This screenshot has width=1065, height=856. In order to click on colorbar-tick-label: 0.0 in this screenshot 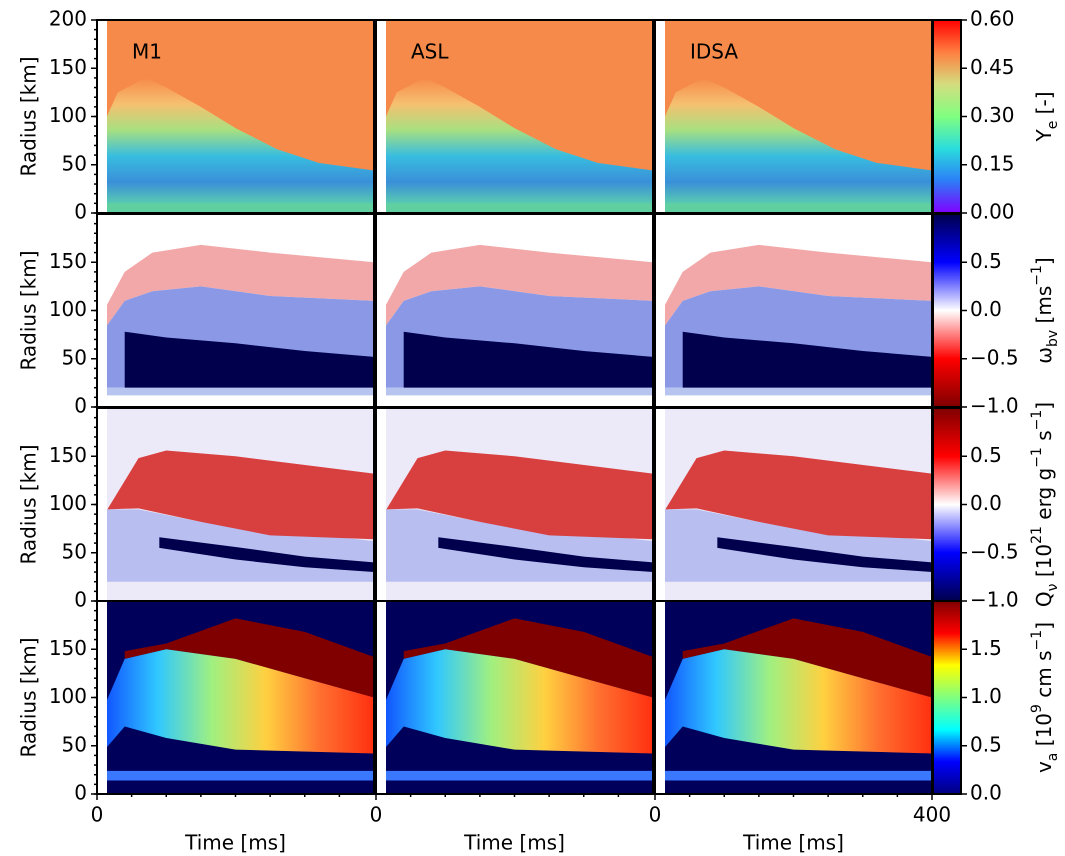, I will do `click(986, 503)`.